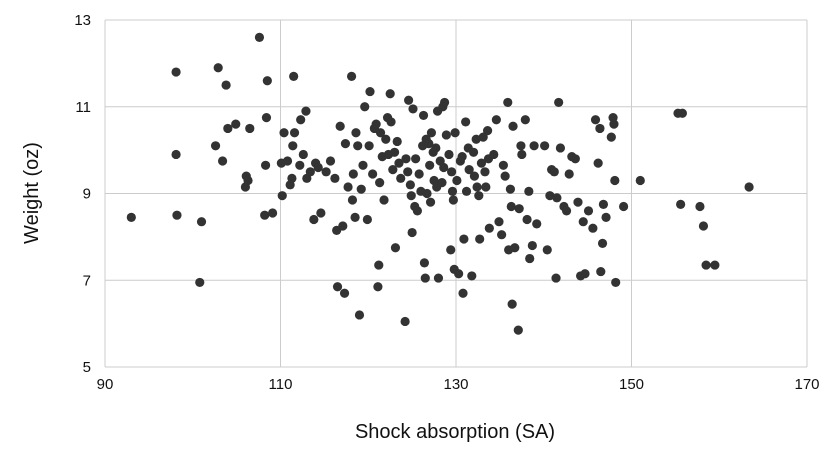 The image size is (830, 464). I want to click on y-tick-label: 13, so click(82, 20).